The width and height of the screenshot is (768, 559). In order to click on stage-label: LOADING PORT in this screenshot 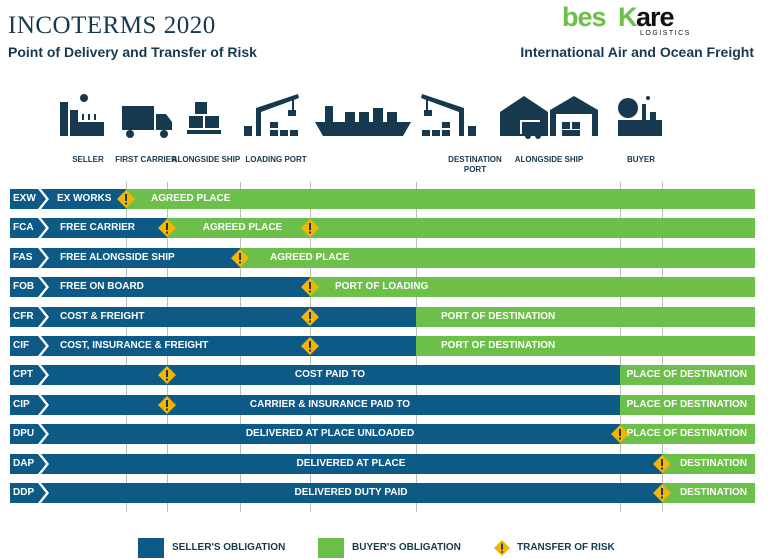, I will do `click(276, 159)`.